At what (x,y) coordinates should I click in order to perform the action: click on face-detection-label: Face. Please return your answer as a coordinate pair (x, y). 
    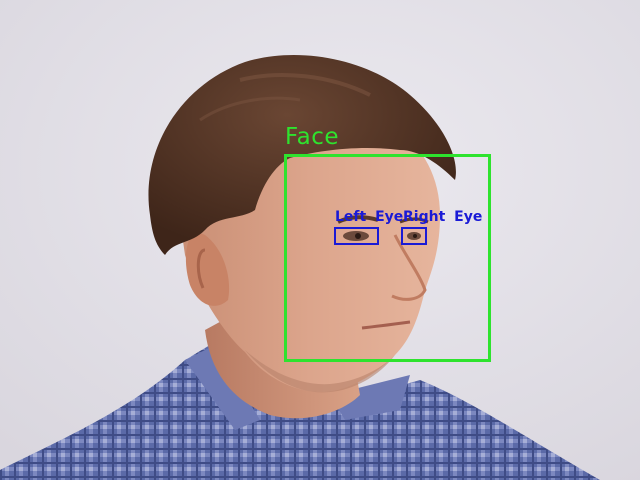
    Looking at the image, I should click on (312, 137).